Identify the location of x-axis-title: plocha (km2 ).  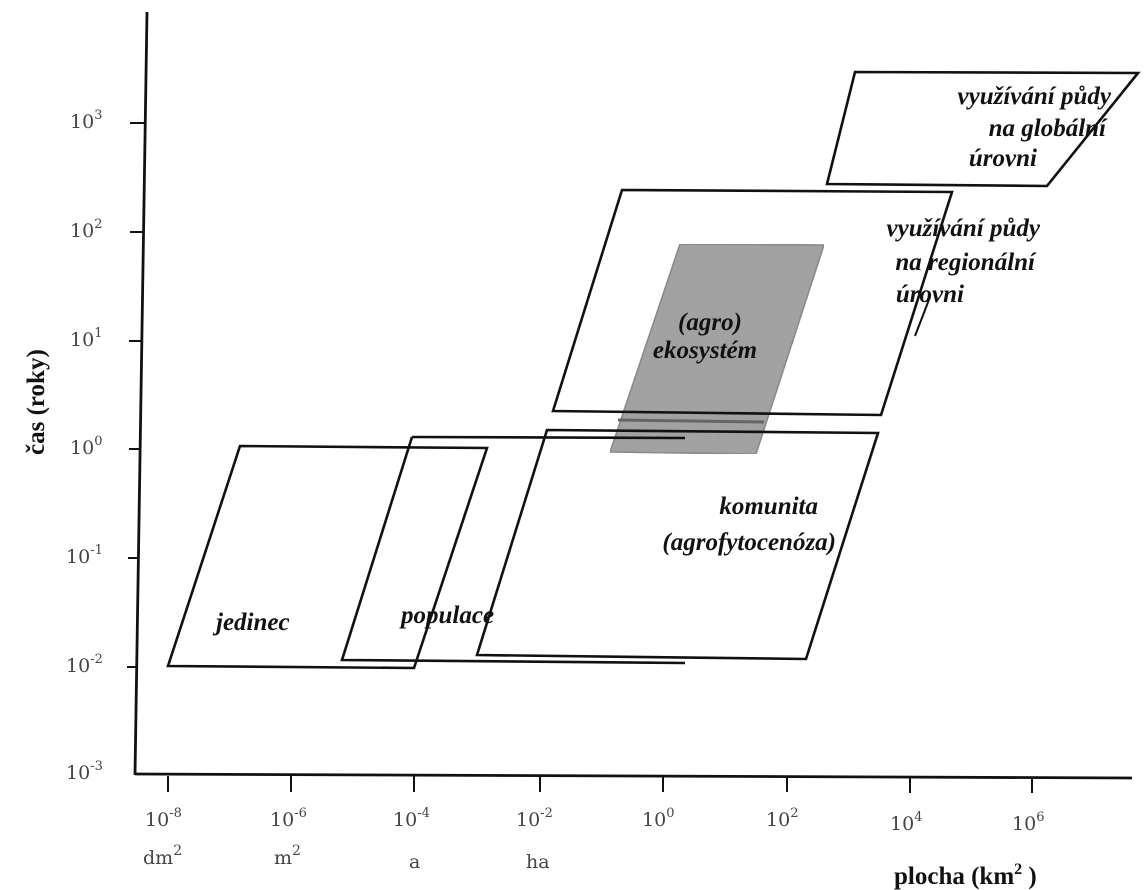
(965, 875).